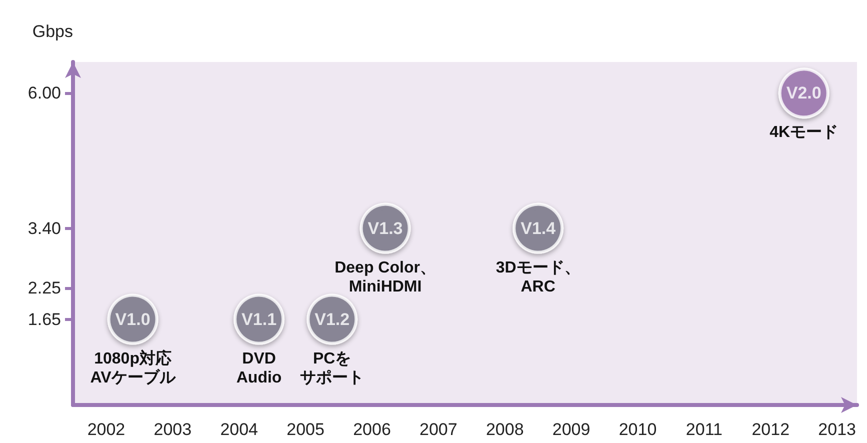 The height and width of the screenshot is (443, 867). I want to click on x-tick-label: 2004, so click(239, 429).